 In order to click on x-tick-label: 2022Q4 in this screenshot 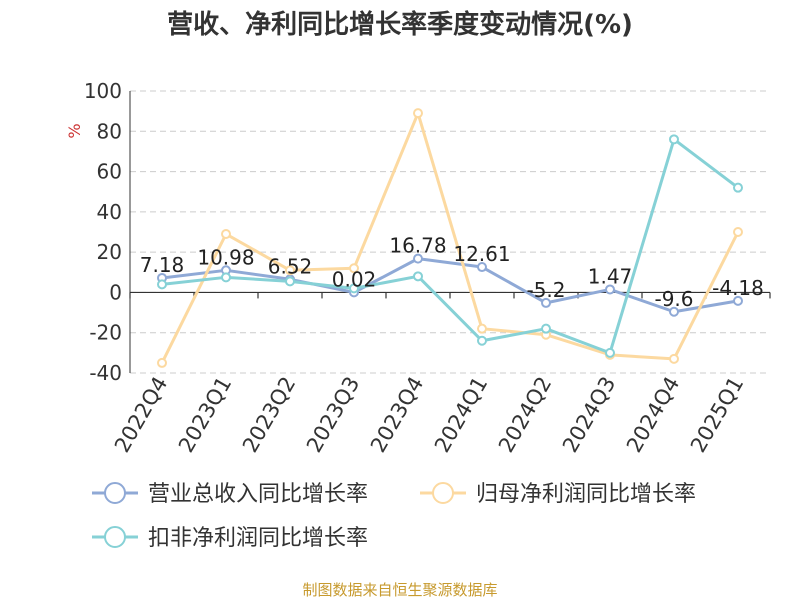, I will do `click(141, 415)`.